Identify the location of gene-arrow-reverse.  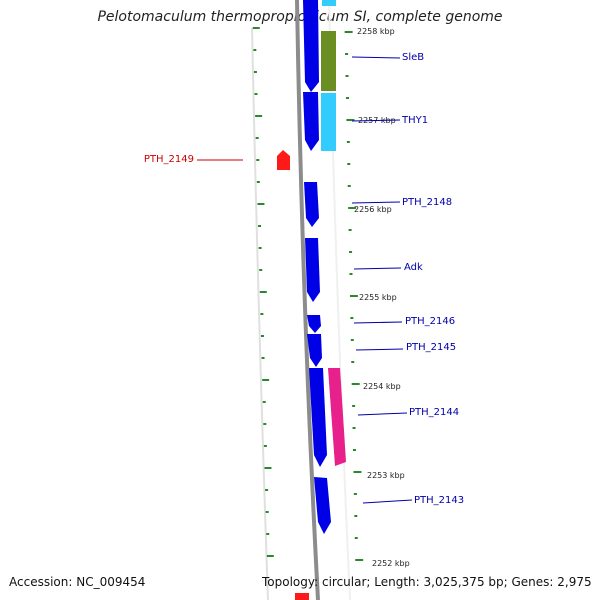
(283, 160).